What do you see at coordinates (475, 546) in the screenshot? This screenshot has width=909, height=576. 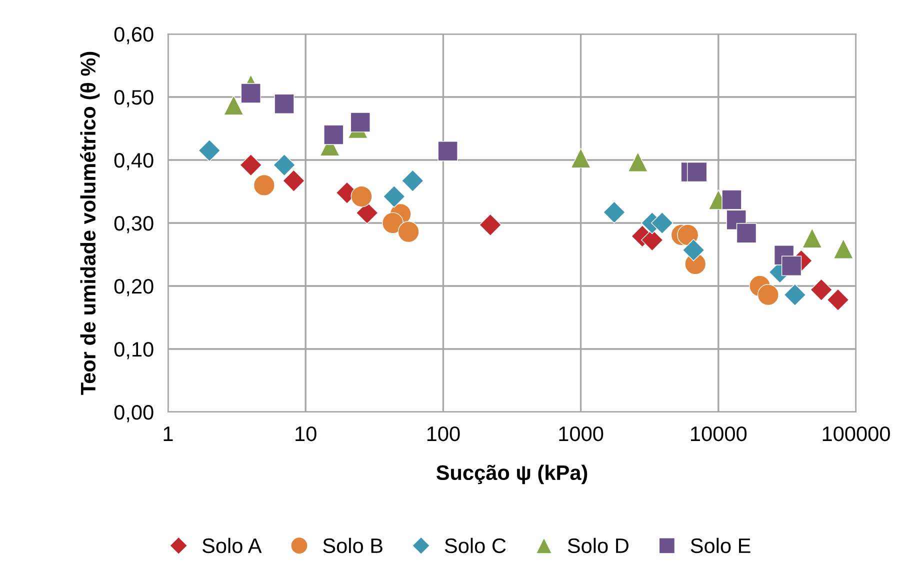 I see `legend-label: Solo C` at bounding box center [475, 546].